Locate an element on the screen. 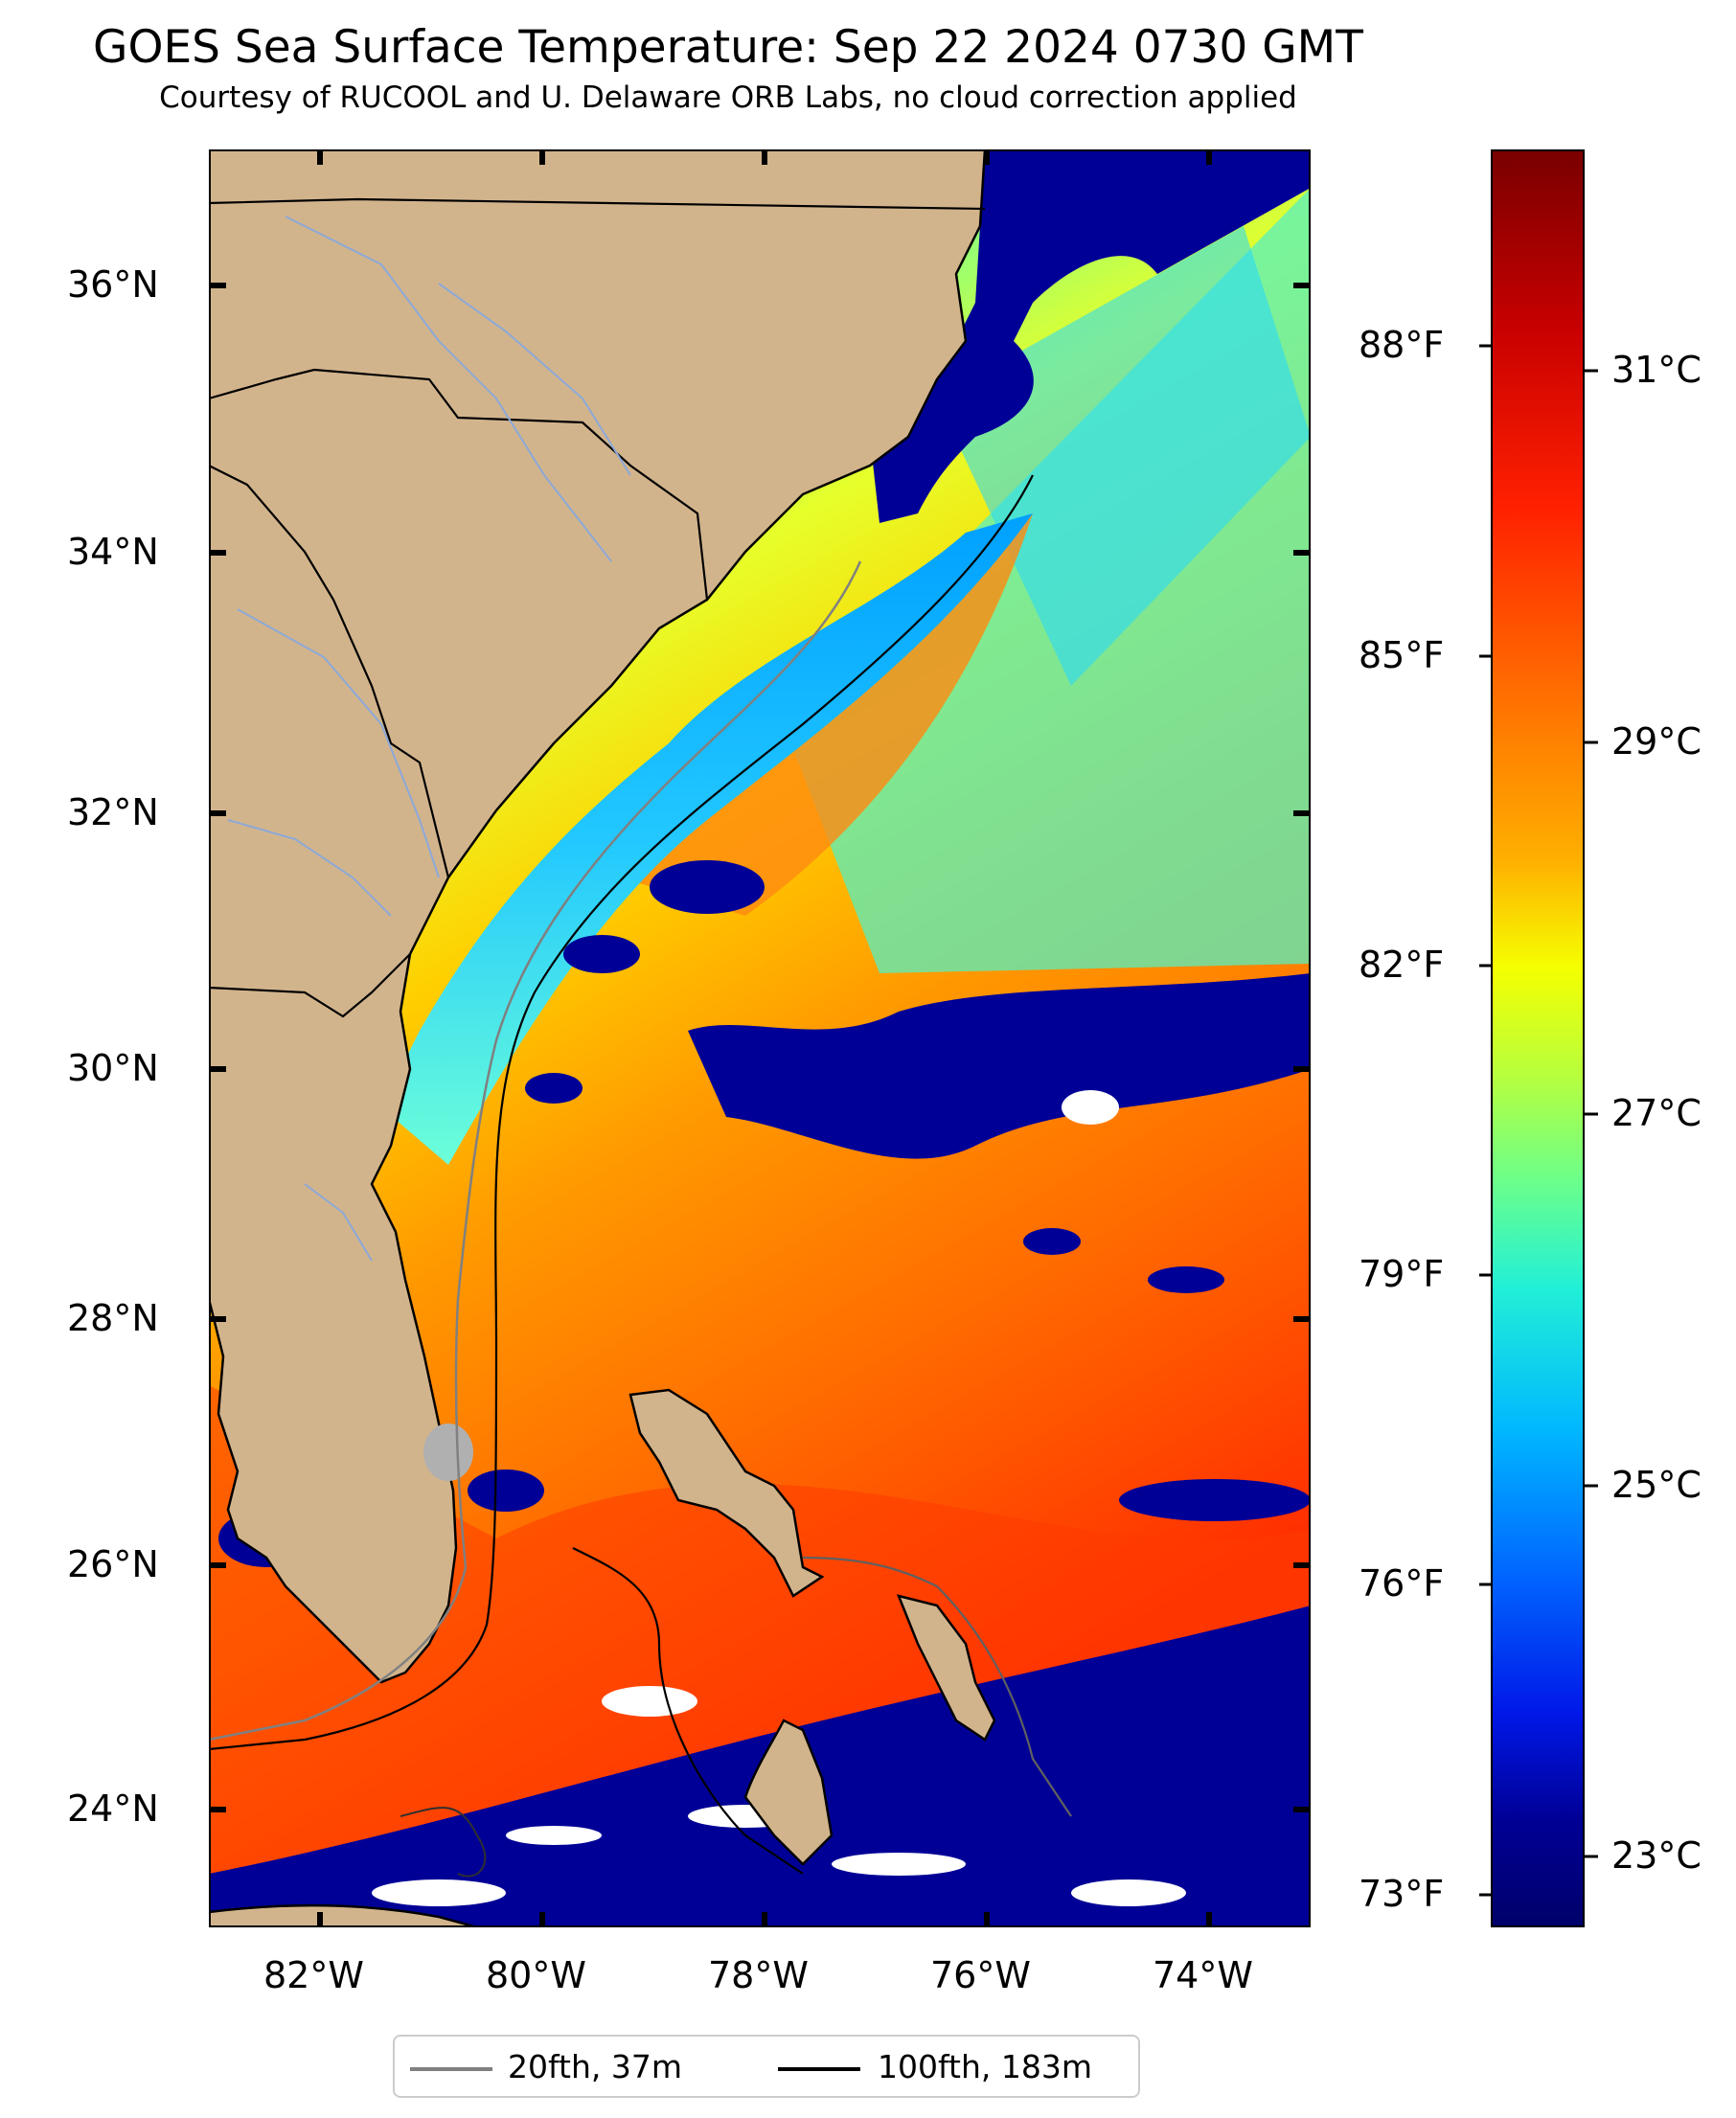 This screenshot has height=2118, width=1736. lat-label-30n: 30°N is located at coordinates (113, 1068).